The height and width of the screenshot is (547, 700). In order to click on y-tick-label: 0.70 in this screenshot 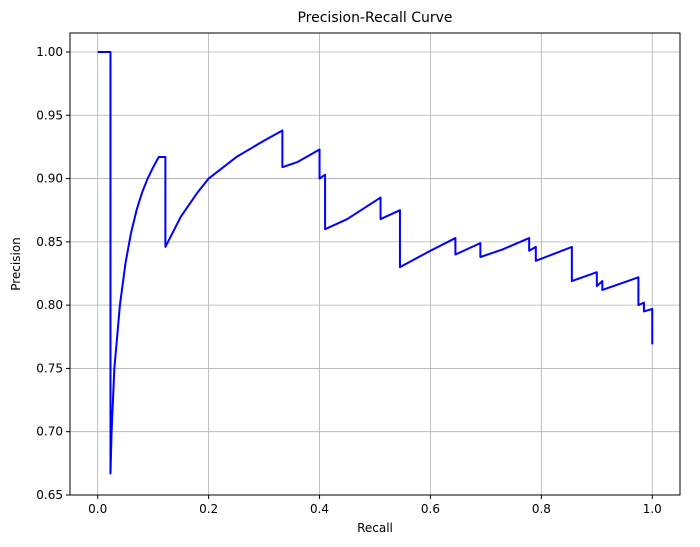, I will do `click(49, 432)`.